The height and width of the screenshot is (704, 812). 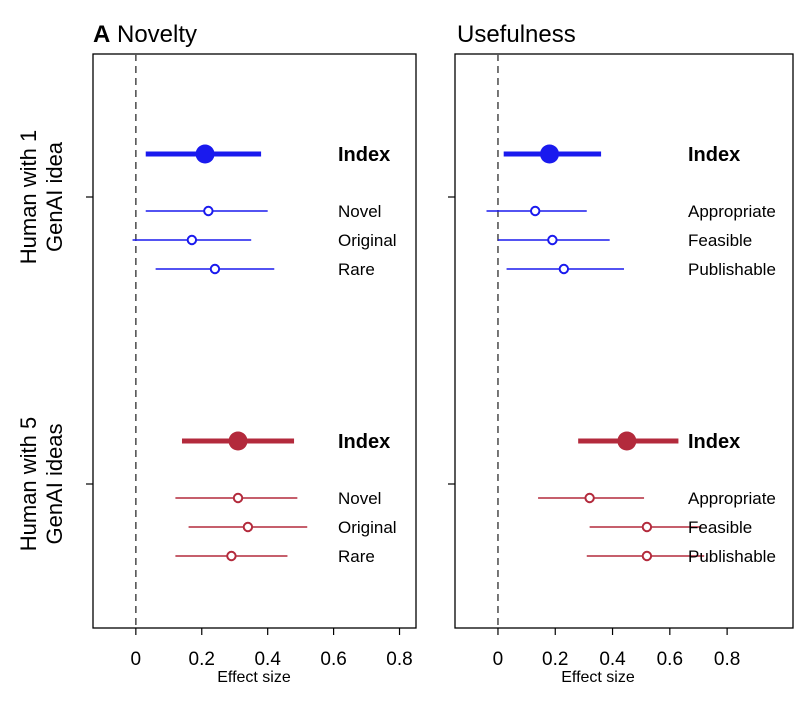 I want to click on usefulness-x-tick-label: 0, so click(x=498, y=659).